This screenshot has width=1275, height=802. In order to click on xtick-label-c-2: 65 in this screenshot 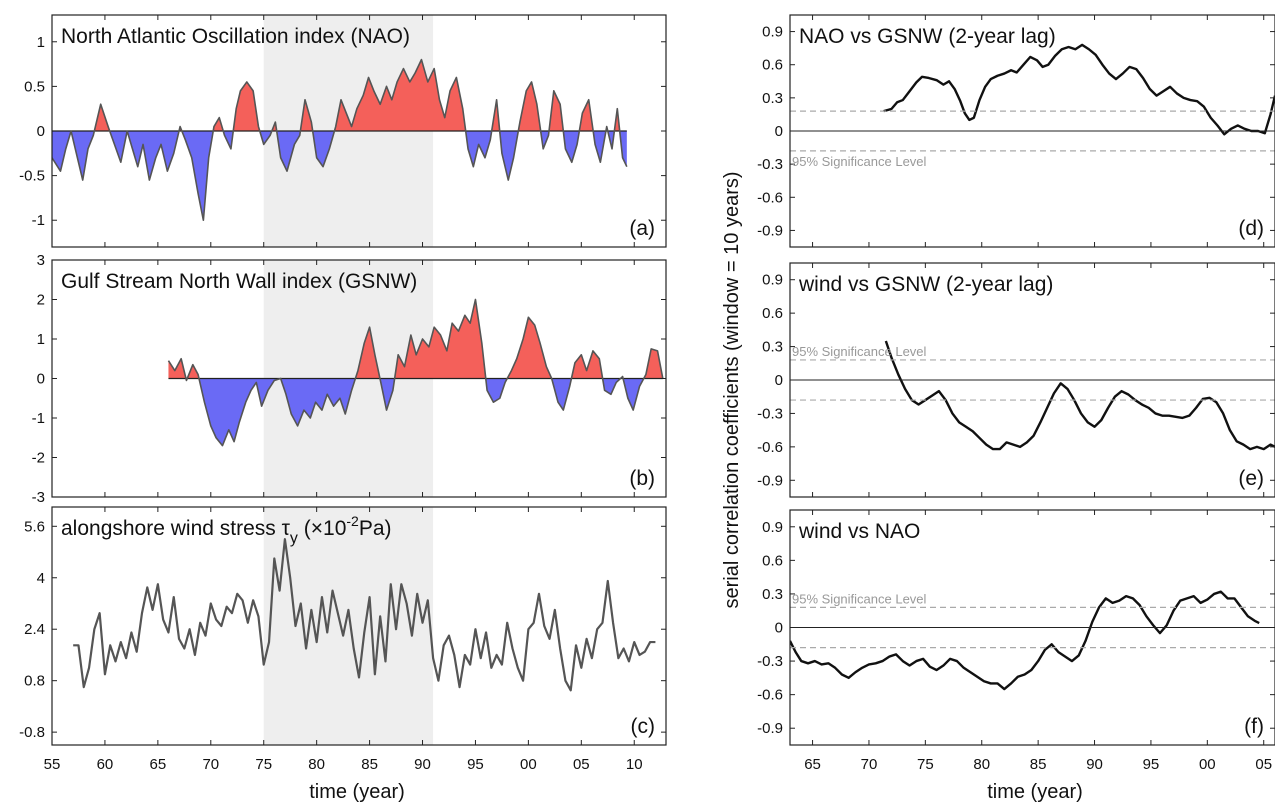, I will do `click(158, 764)`.